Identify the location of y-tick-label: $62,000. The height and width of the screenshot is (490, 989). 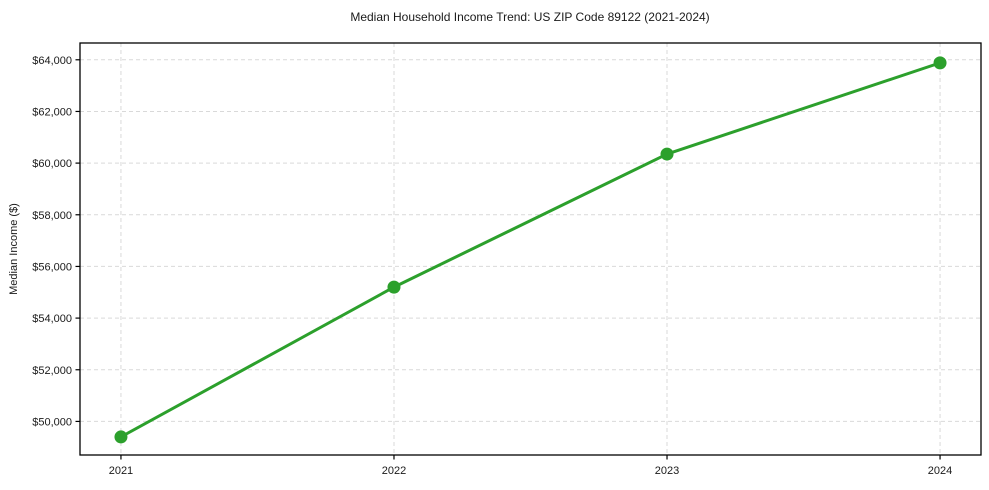
(52, 112).